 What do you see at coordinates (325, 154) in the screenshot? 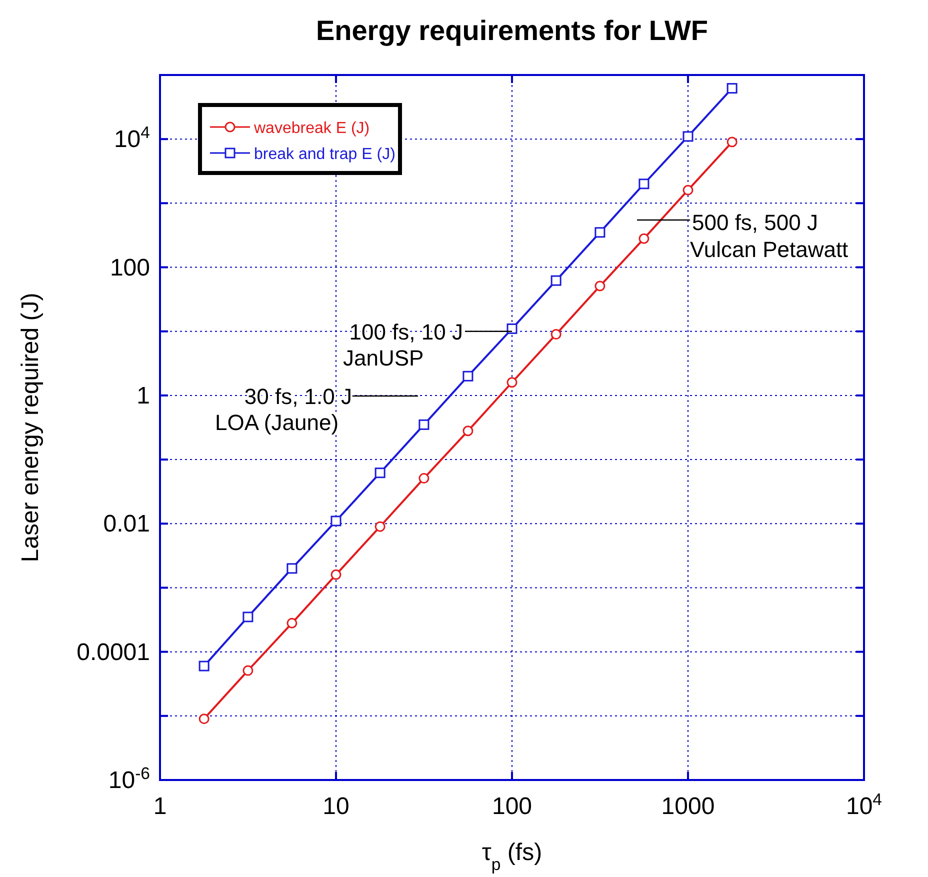
I see `legend-label: break and trap E (J)` at bounding box center [325, 154].